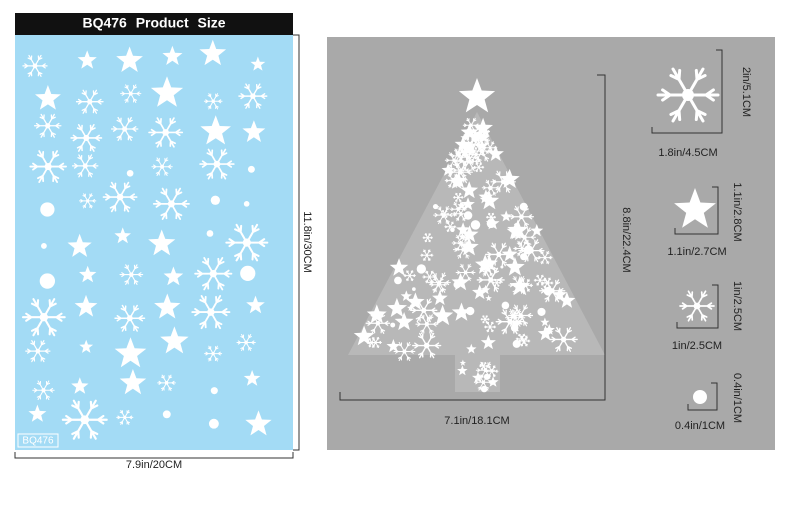 The width and height of the screenshot is (790, 510). I want to click on title-bar, so click(154, 24).